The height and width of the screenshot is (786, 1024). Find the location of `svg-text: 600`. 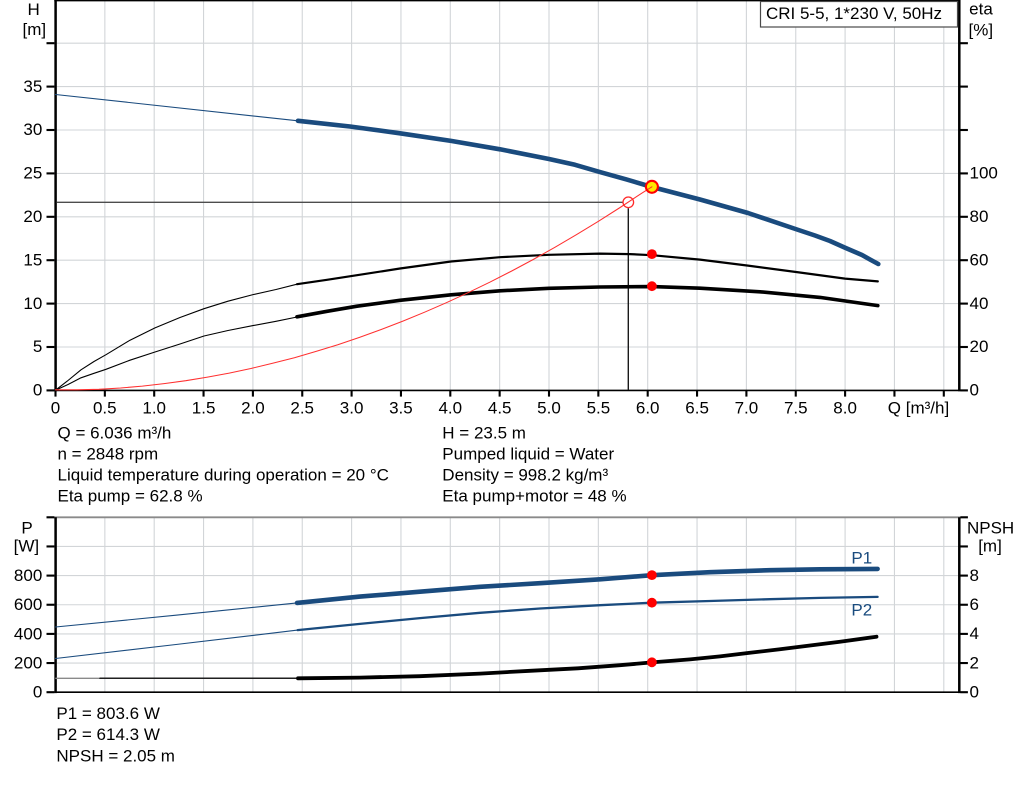

svg-text: 600 is located at coordinates (28, 604).